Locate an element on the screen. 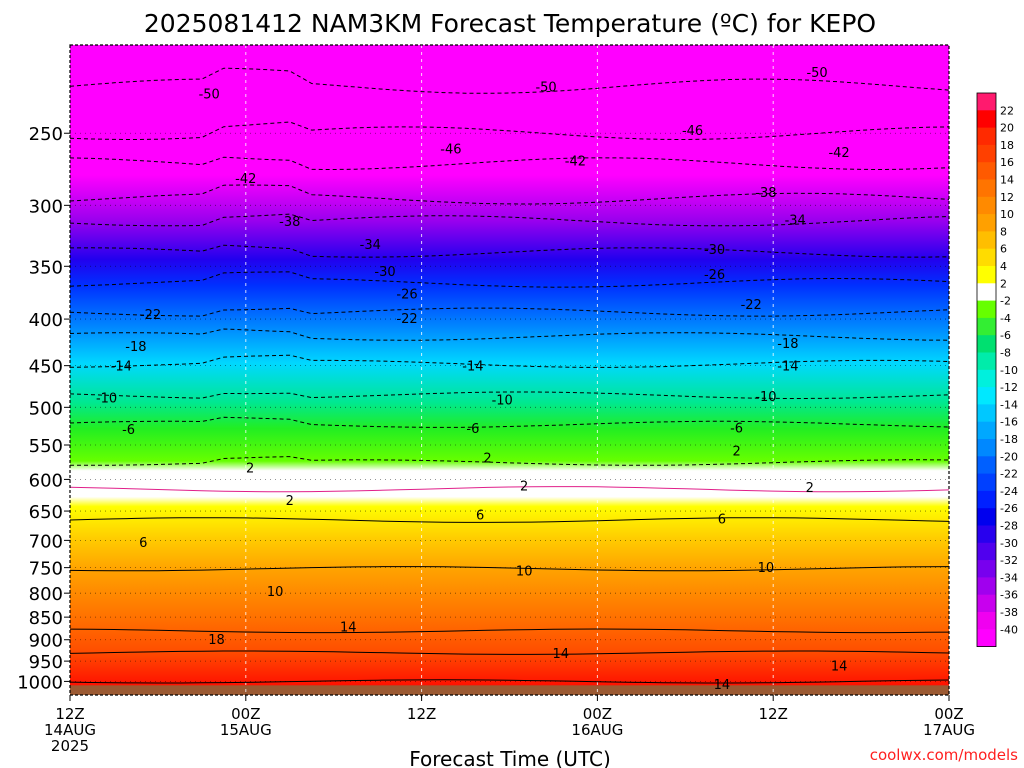 The width and height of the screenshot is (1024, 768). pressure-tick-label: 500 is located at coordinates (46, 408).